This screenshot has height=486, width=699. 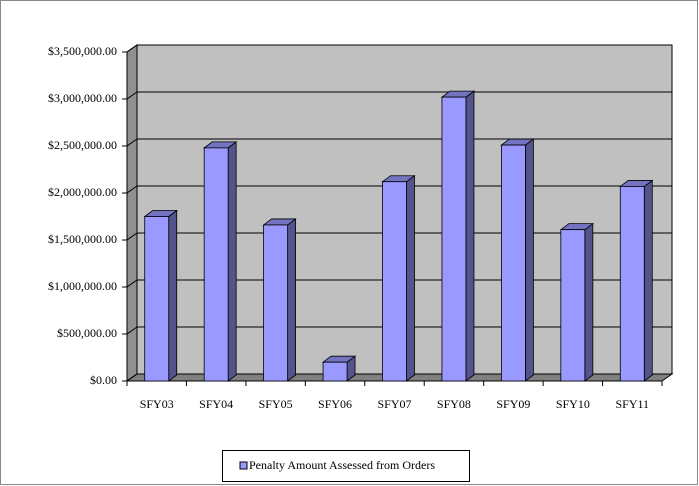 I want to click on y-tick-label: $2,500,000.00, so click(x=82, y=145).